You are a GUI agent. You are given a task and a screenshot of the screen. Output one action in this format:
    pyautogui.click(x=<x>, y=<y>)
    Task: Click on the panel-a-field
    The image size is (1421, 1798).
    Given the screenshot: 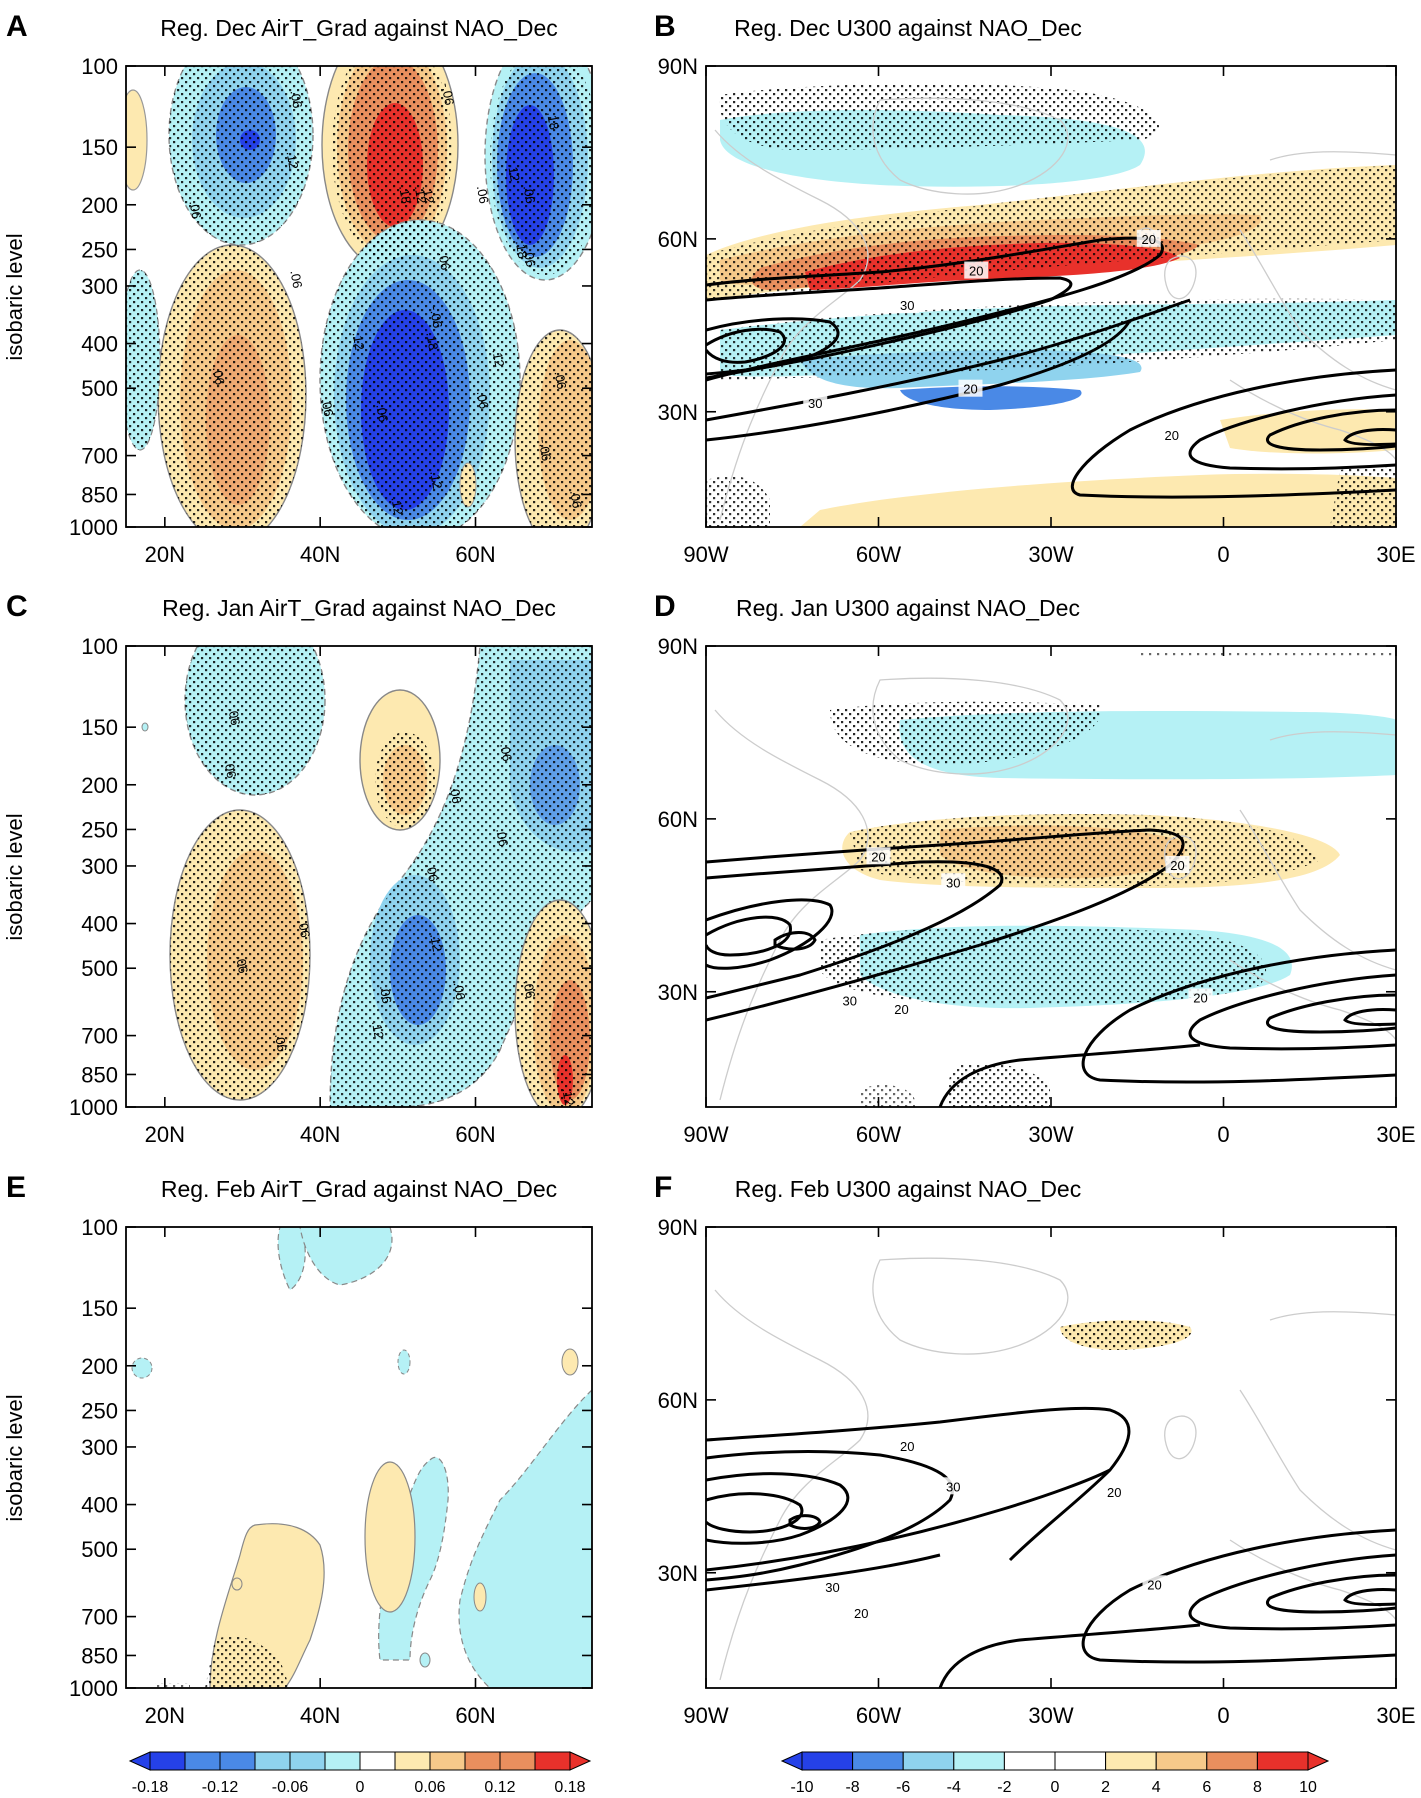 What is the action you would take?
    pyautogui.click(x=359, y=296)
    